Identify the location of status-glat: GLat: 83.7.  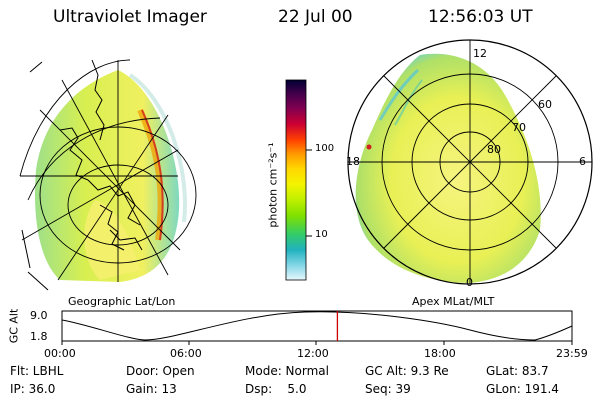
(517, 371).